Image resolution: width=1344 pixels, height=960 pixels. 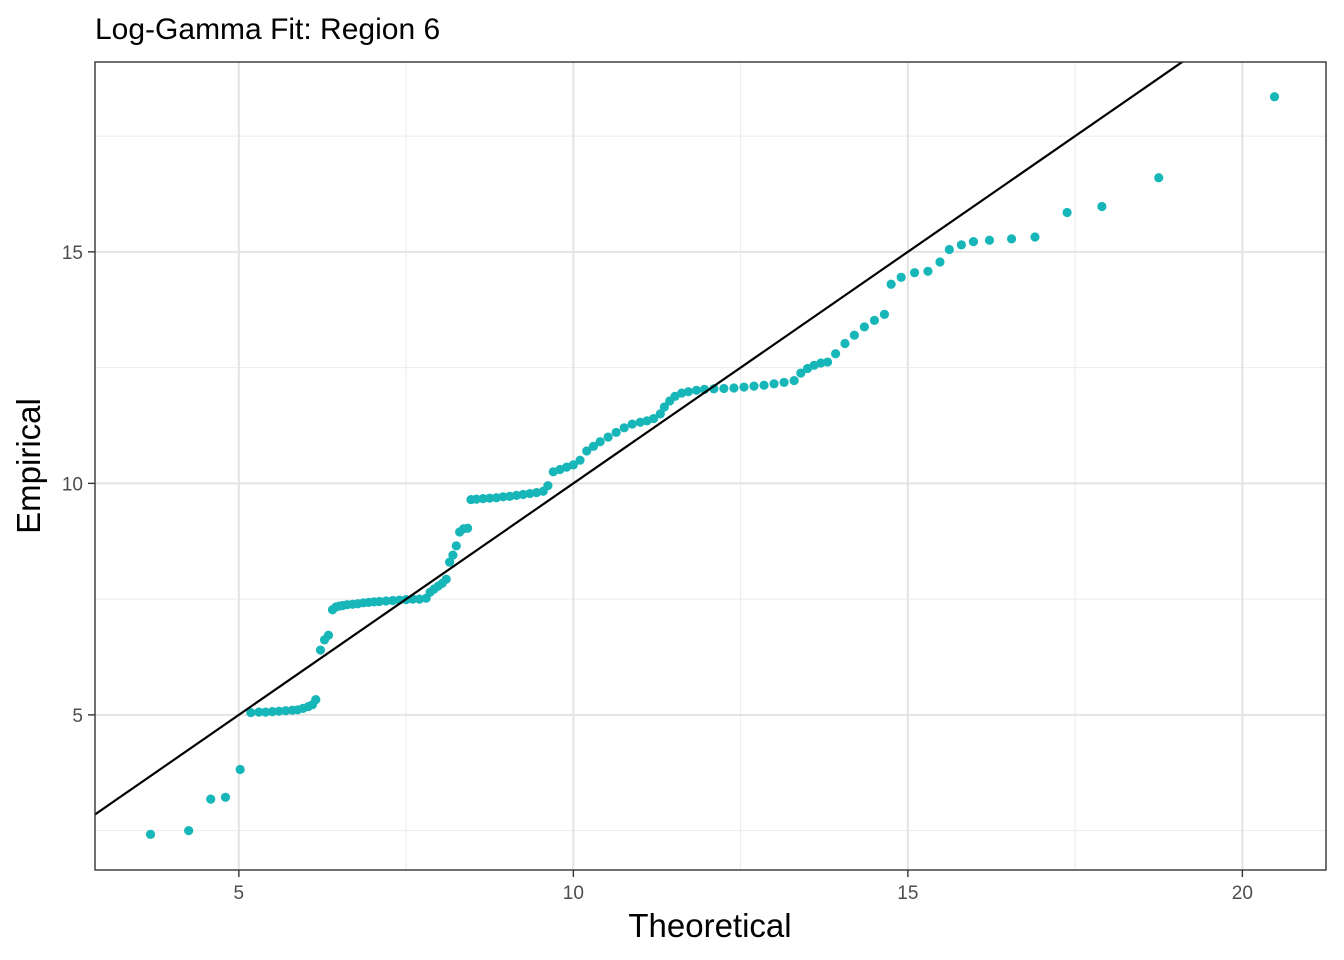 What do you see at coordinates (743, 887) in the screenshot?
I see `x-axis-ticks: 5 10 15 20` at bounding box center [743, 887].